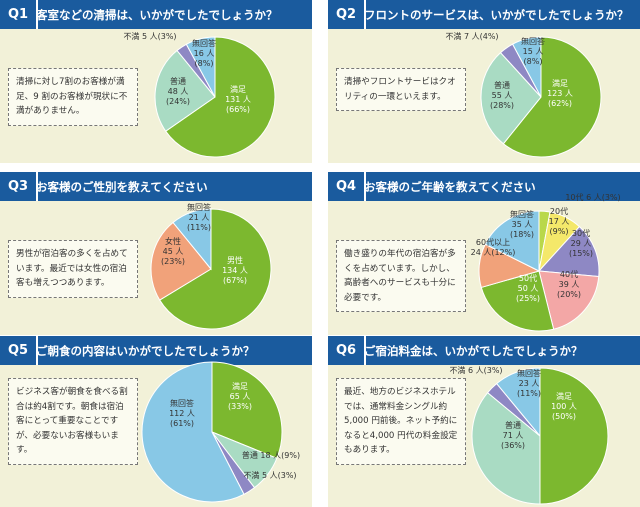  Describe the element at coordinates (271, 455) in the screenshot. I see `q5-label-1: 普通 18 人(9%)` at that location.